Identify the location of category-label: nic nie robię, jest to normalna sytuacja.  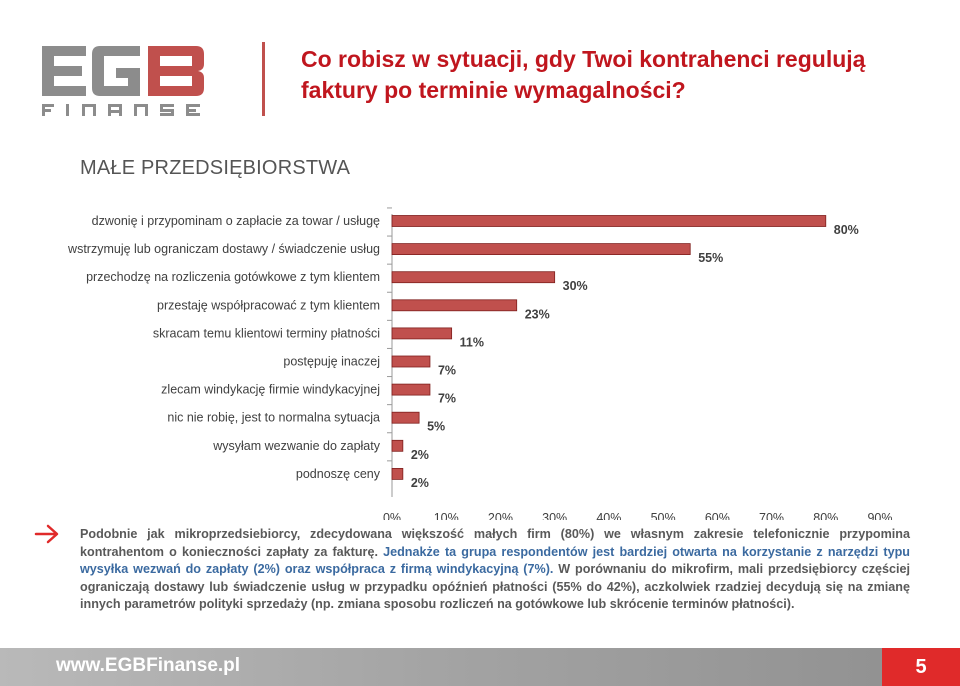
(273, 418).